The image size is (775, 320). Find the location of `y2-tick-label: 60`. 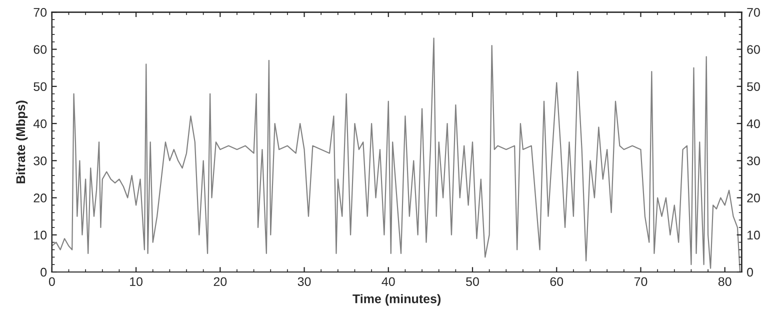

y2-tick-label: 60 is located at coordinates (753, 49).